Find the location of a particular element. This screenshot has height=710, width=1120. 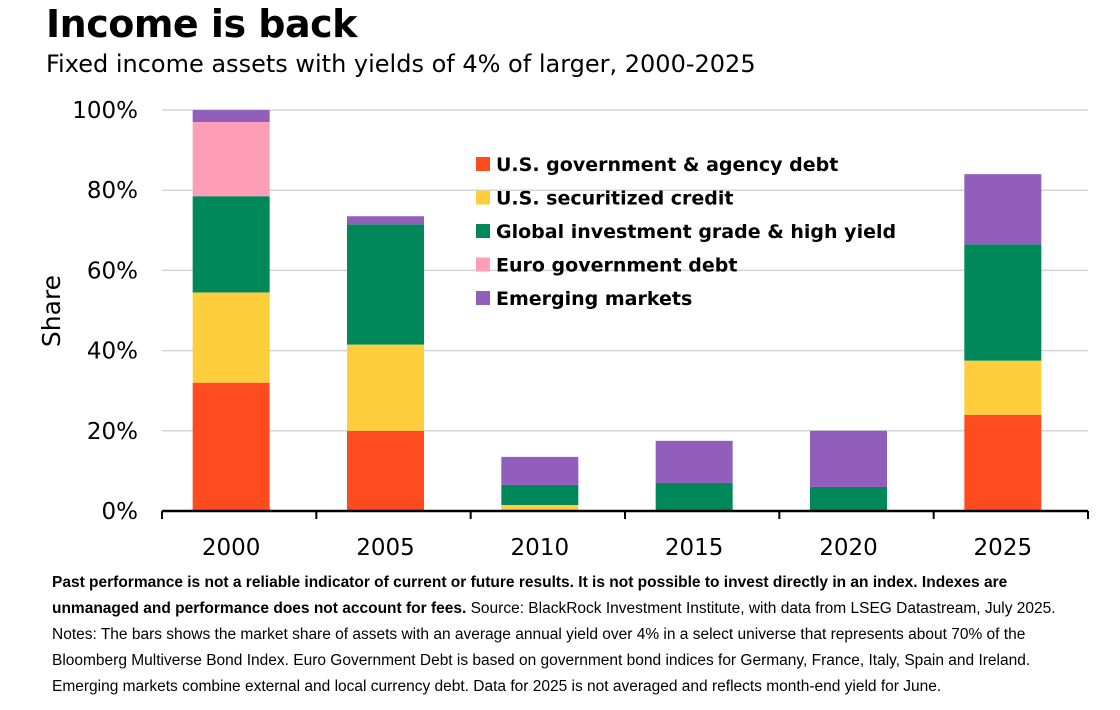

y-tick-label: 20% is located at coordinates (112, 432).